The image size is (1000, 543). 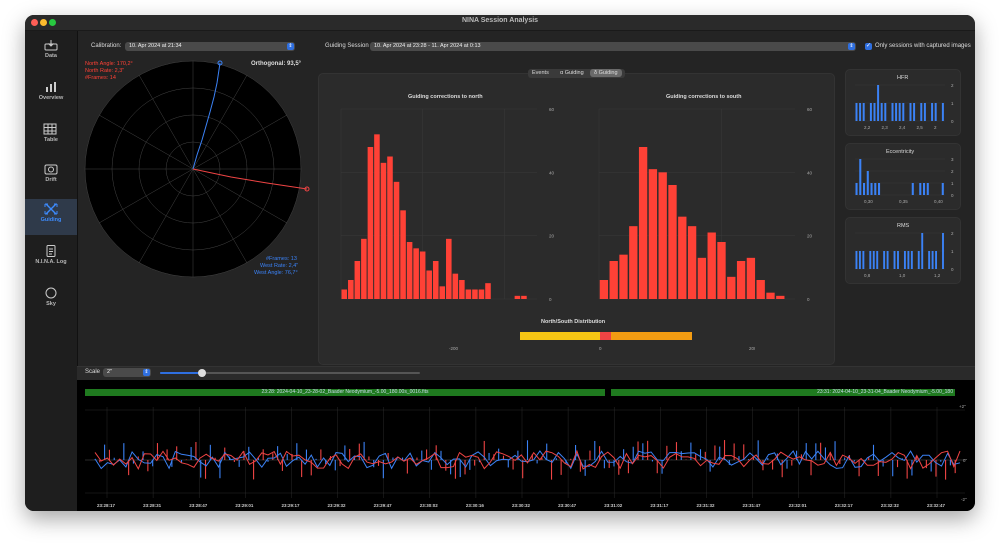 I want to click on minimize-window-button, so click(x=43, y=22).